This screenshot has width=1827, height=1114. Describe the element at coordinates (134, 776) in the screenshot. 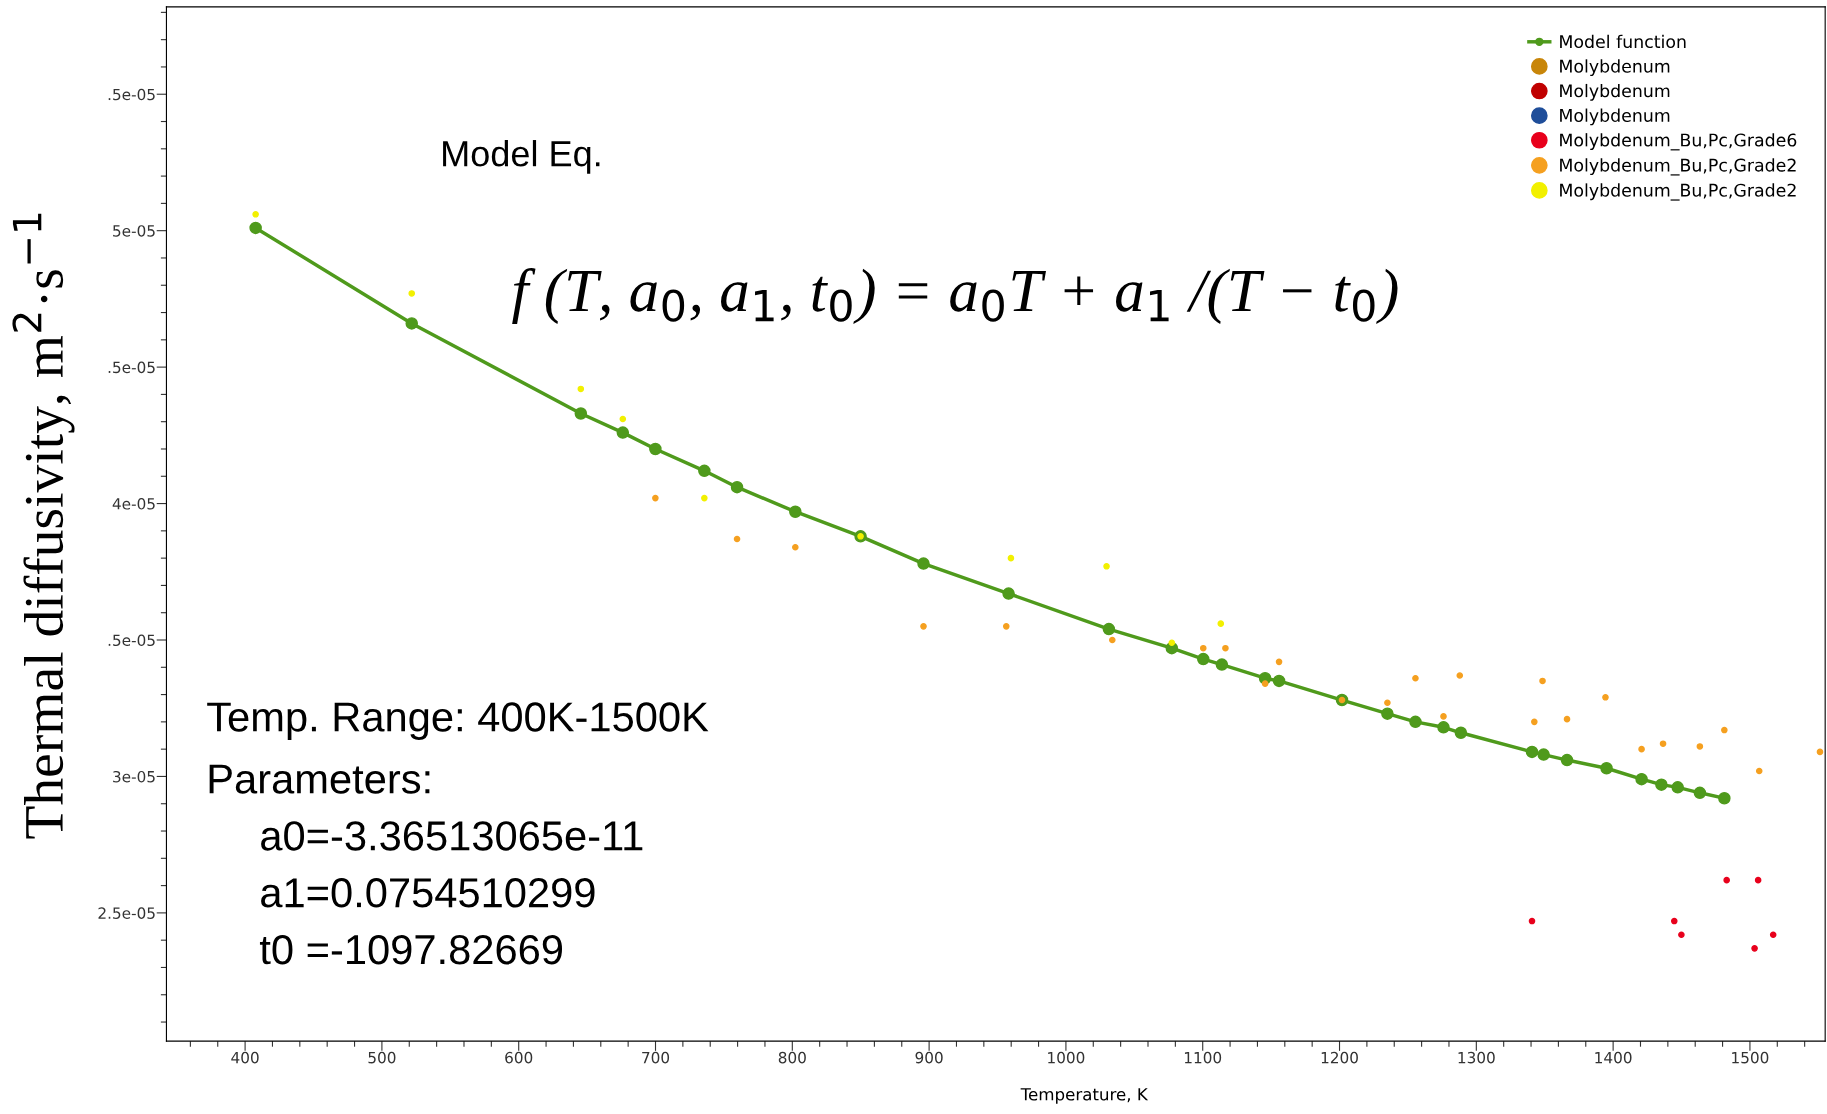

I see `y-tick-label: 3e-05` at that location.